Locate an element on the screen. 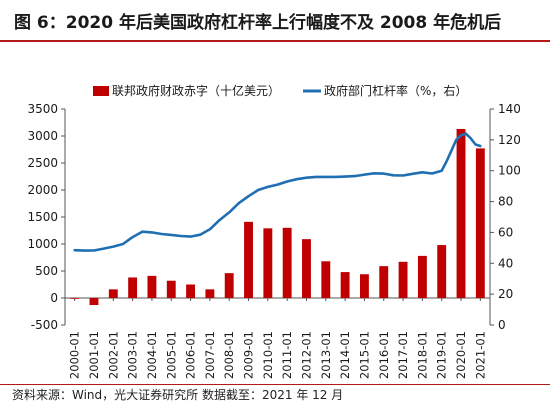  y-left-tick-label: 3000 is located at coordinates (42, 136).